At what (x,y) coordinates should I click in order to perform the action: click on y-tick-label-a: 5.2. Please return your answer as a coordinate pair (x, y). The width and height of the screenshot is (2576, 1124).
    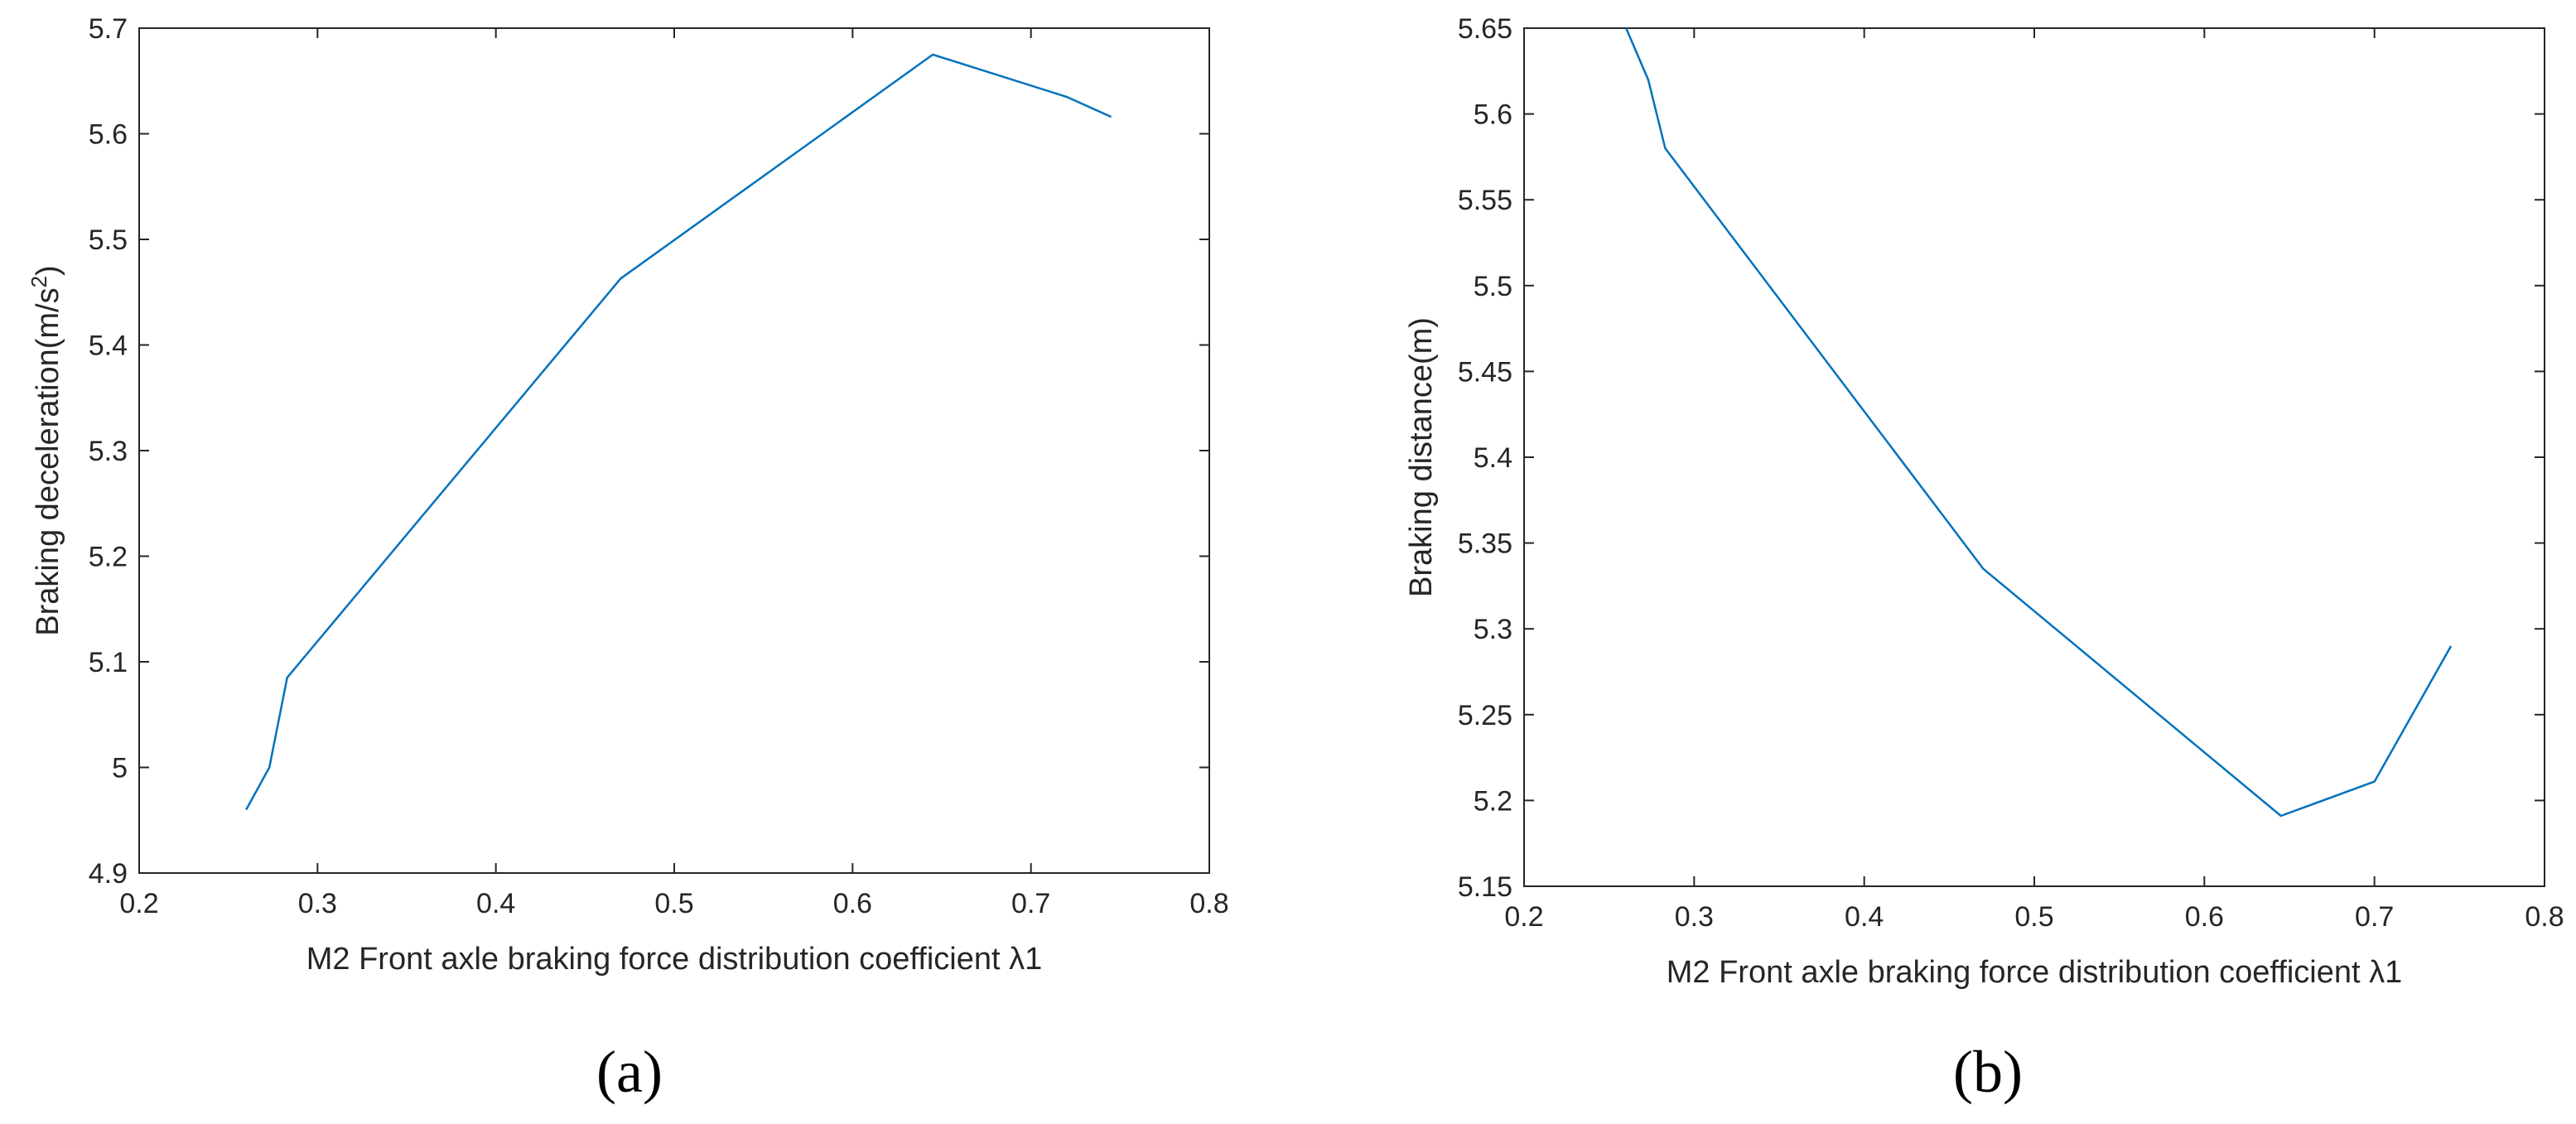
    Looking at the image, I should click on (109, 557).